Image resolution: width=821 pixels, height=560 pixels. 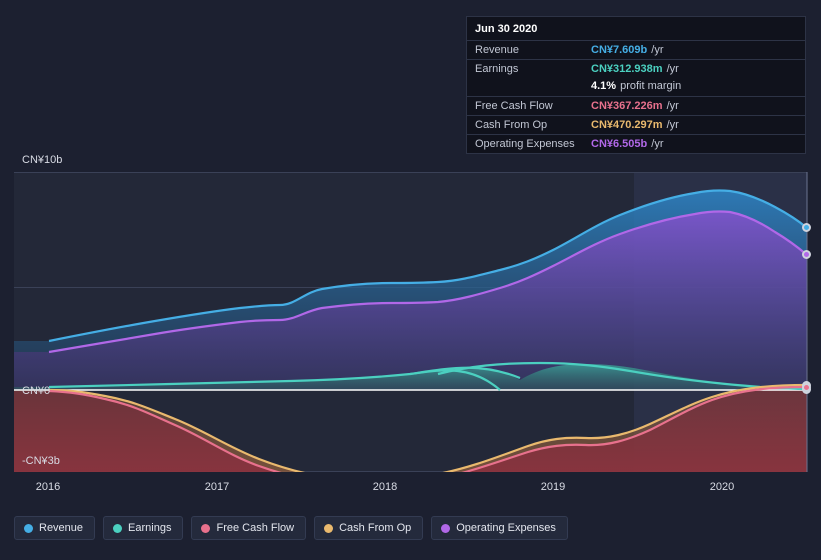 I want to click on legend-item-earnings: Earnings, so click(x=143, y=528).